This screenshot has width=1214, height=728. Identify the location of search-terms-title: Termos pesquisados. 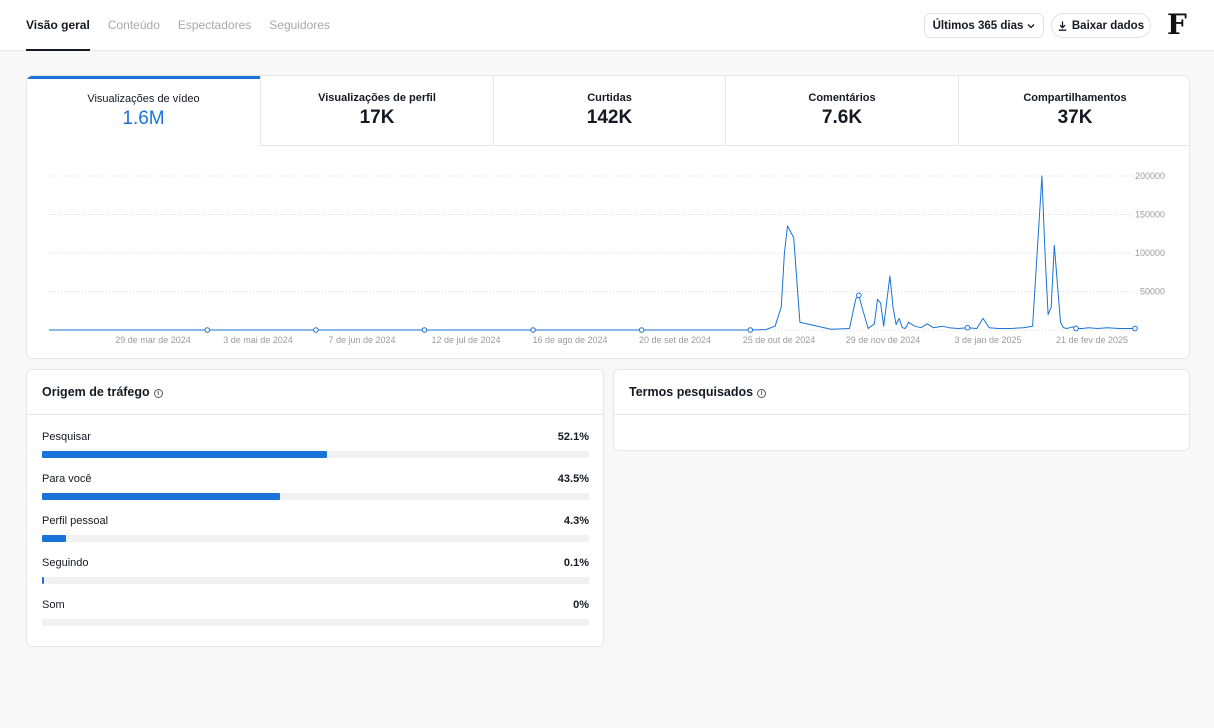
(691, 392).